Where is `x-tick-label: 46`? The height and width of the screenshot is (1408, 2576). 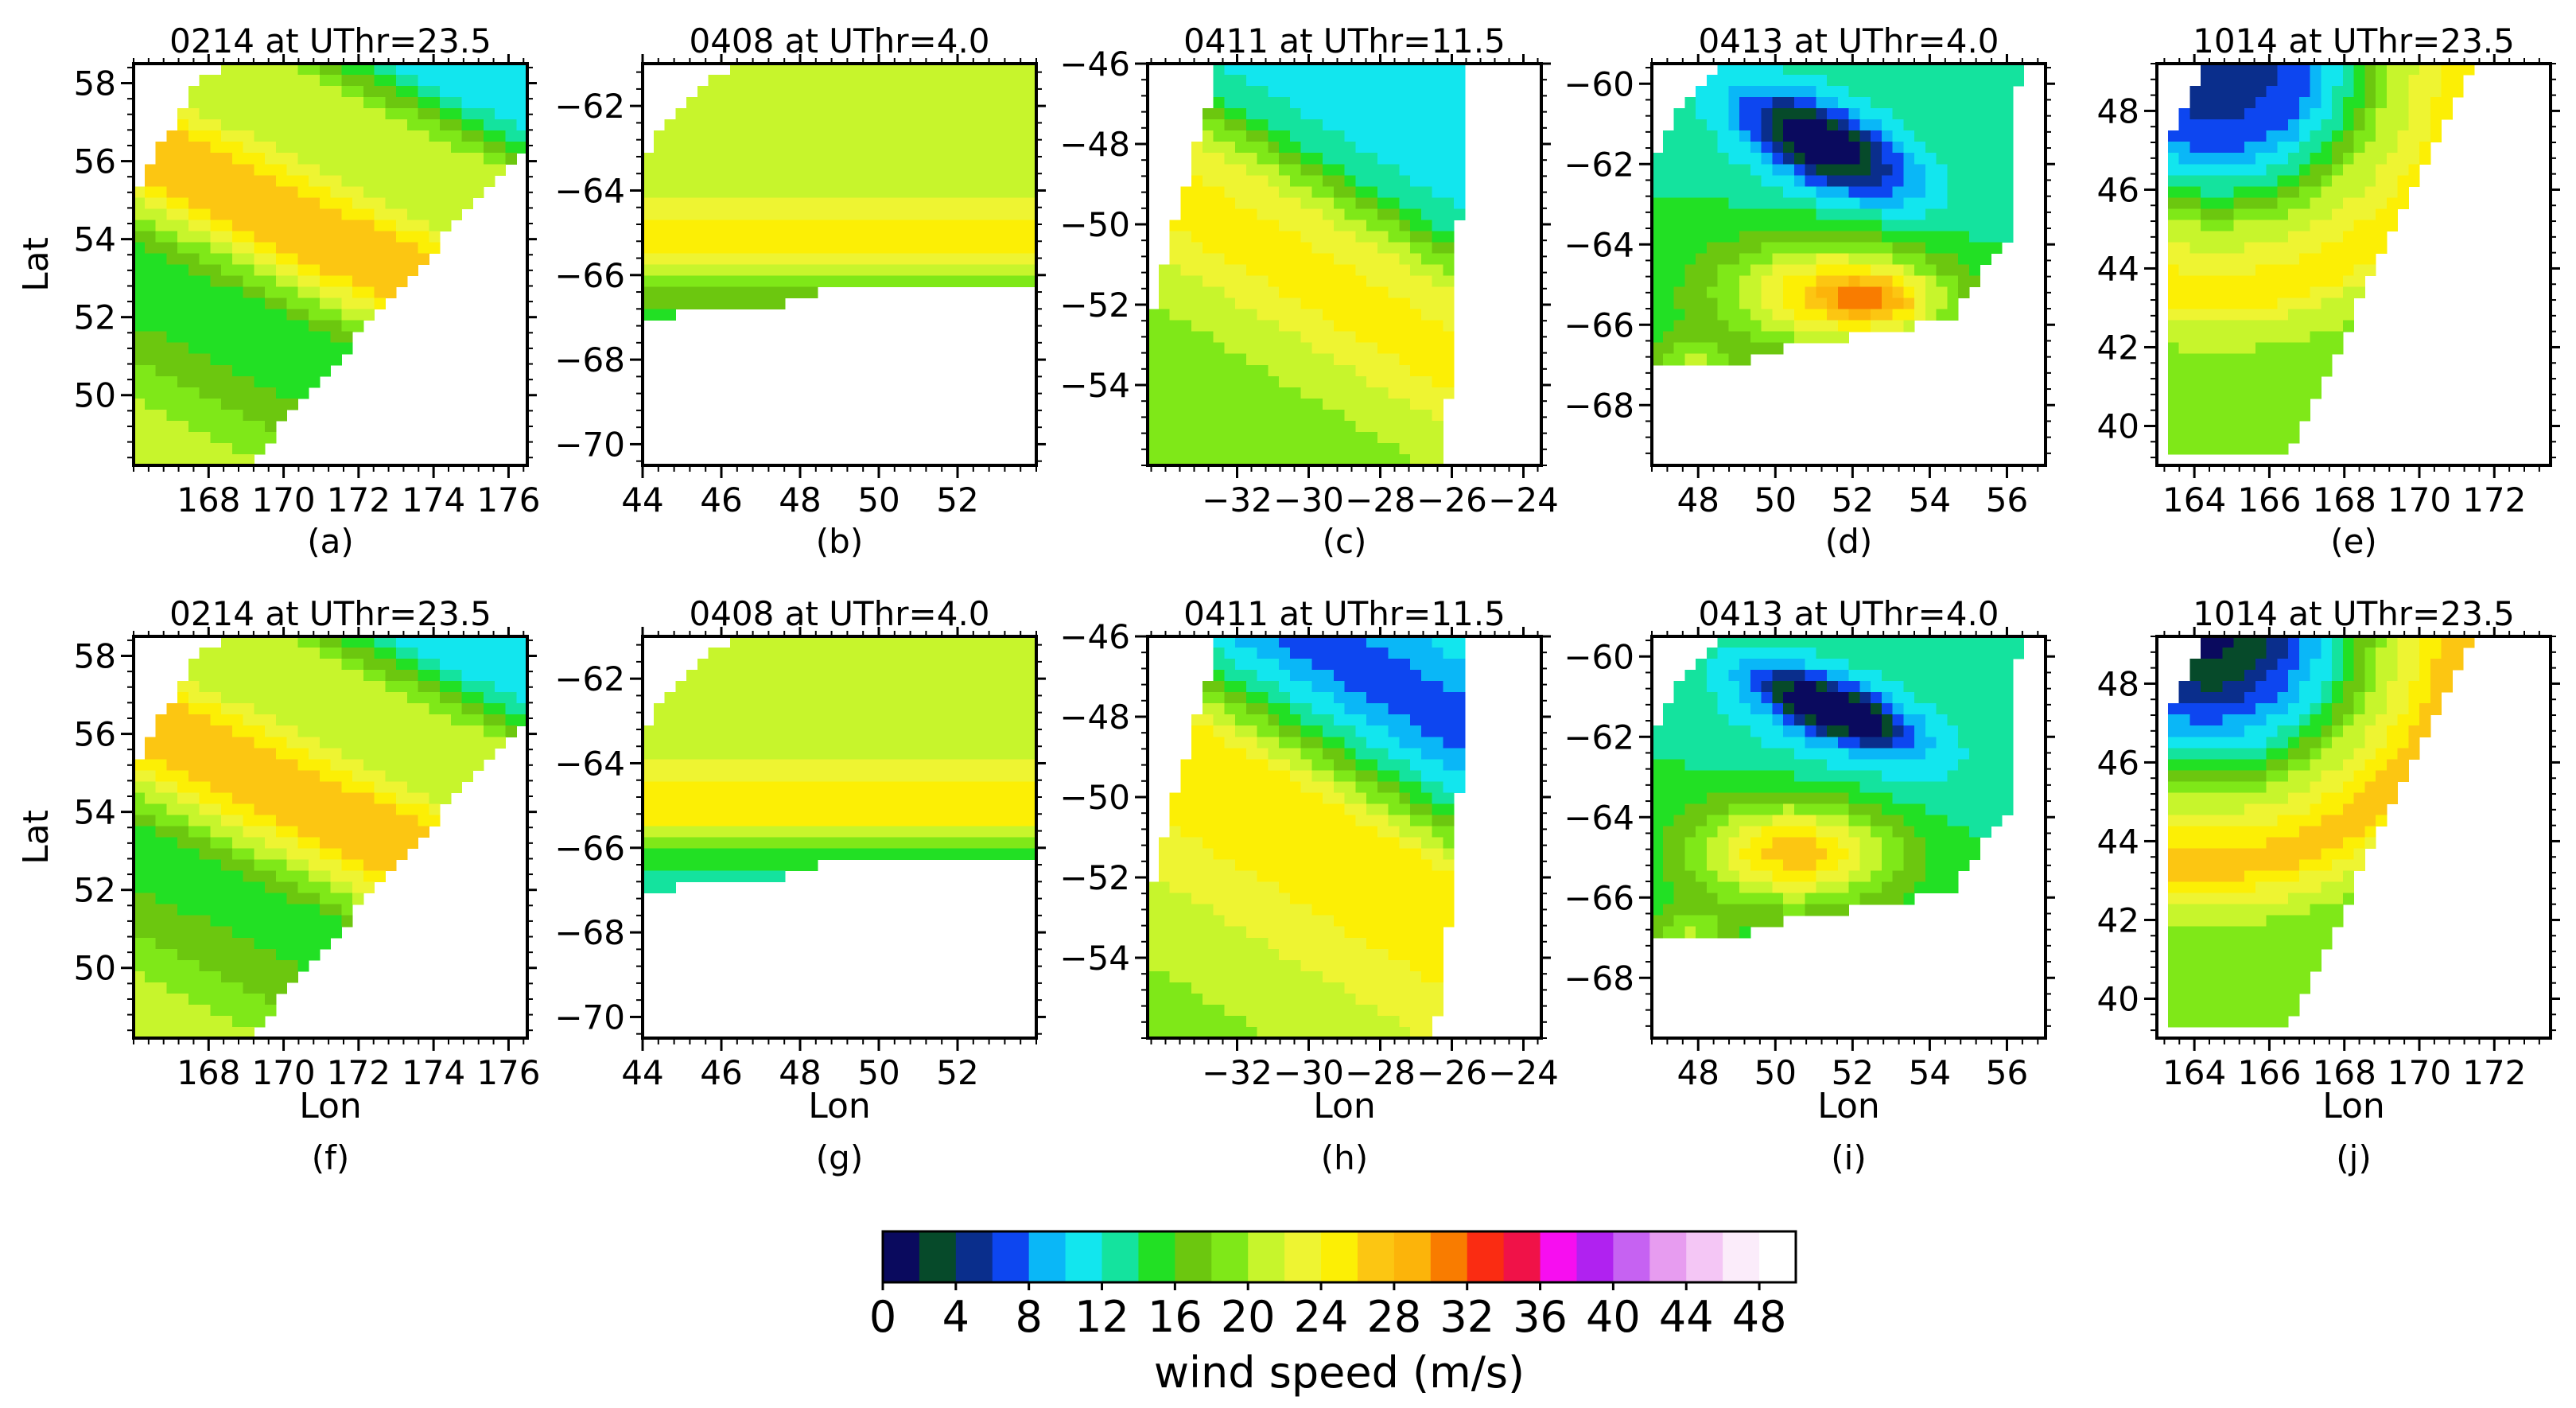 x-tick-label: 46 is located at coordinates (721, 500).